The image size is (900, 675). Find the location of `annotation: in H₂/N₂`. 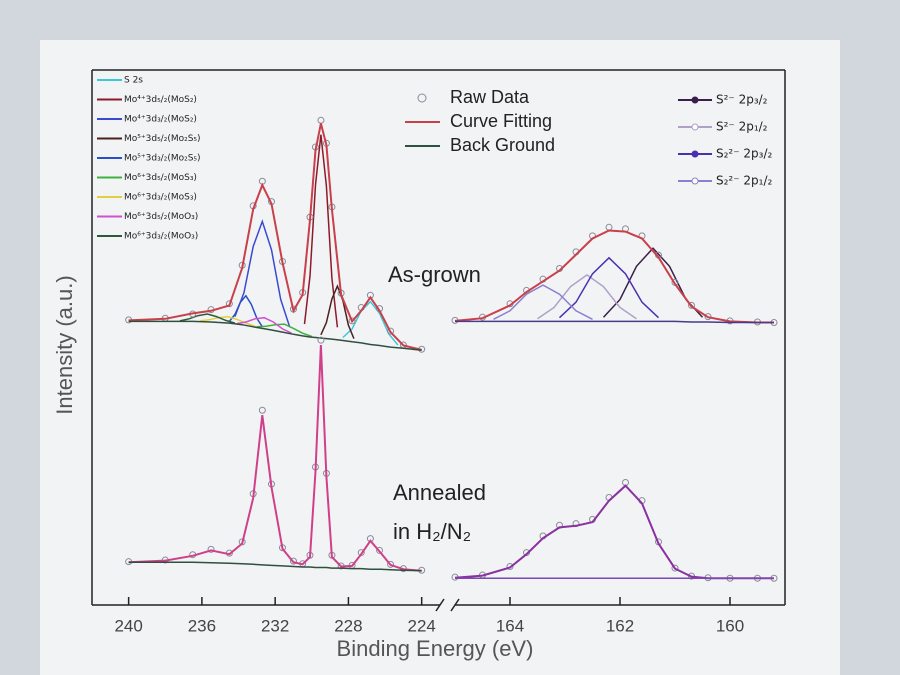

annotation: in H₂/N₂ is located at coordinates (432, 531).